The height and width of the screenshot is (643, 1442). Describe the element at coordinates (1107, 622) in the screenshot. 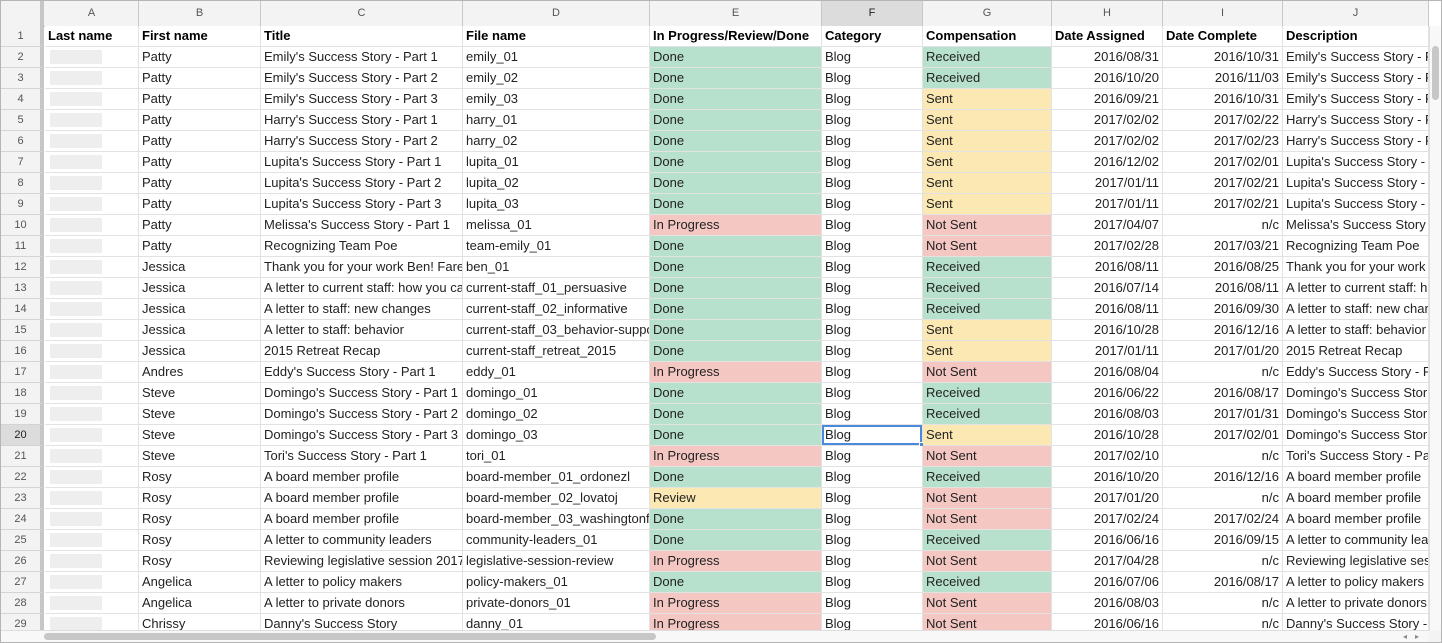

I see `assigned-cell: 2016/06/16` at that location.